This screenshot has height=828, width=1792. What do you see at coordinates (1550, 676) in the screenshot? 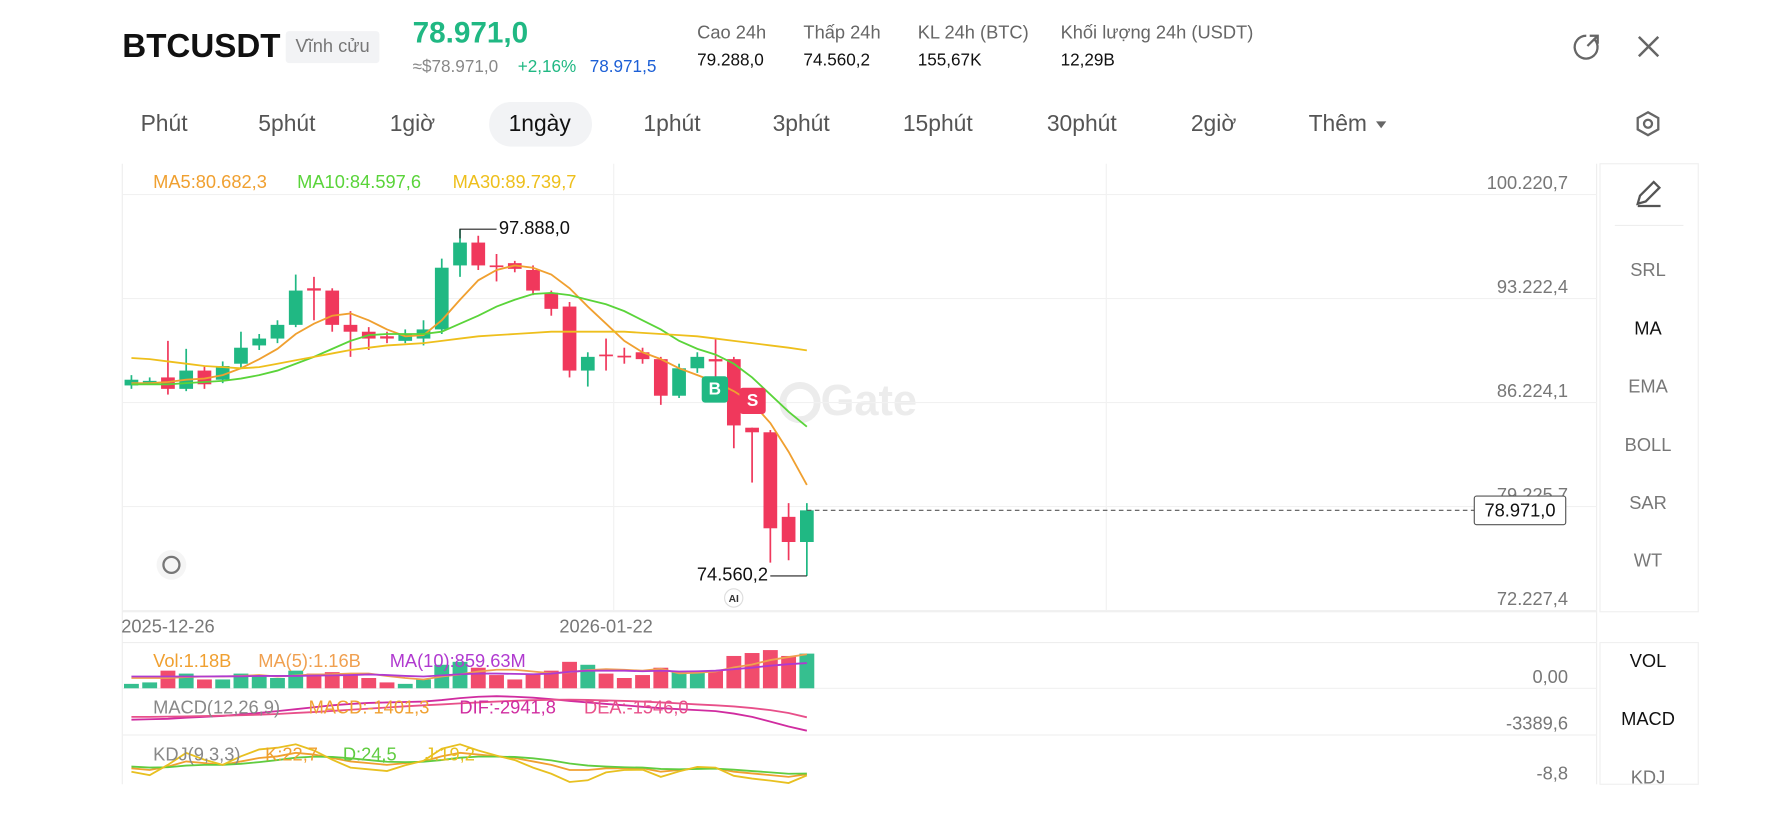
I see `y-tick-label: 0,00` at bounding box center [1550, 676].